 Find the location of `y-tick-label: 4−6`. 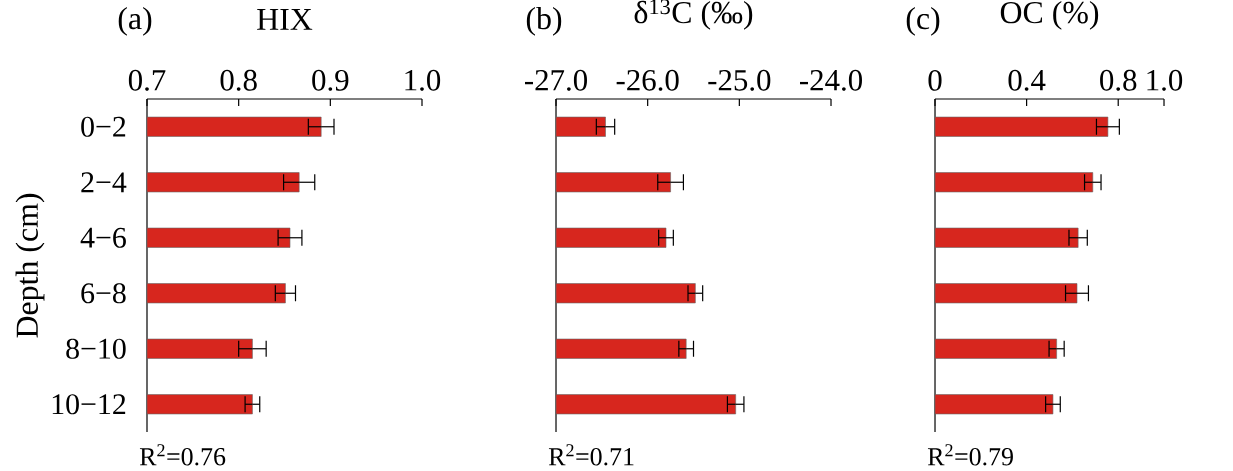

y-tick-label: 4−6 is located at coordinates (103, 237).